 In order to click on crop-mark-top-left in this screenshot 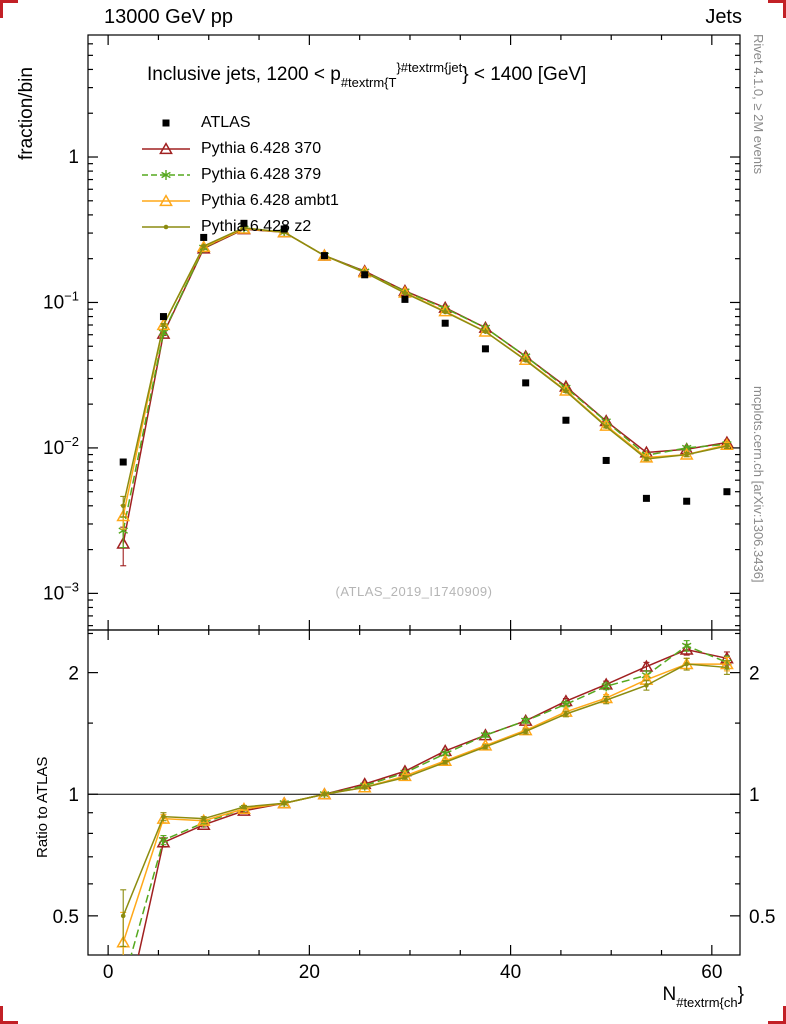, I will do `click(9, 9)`.